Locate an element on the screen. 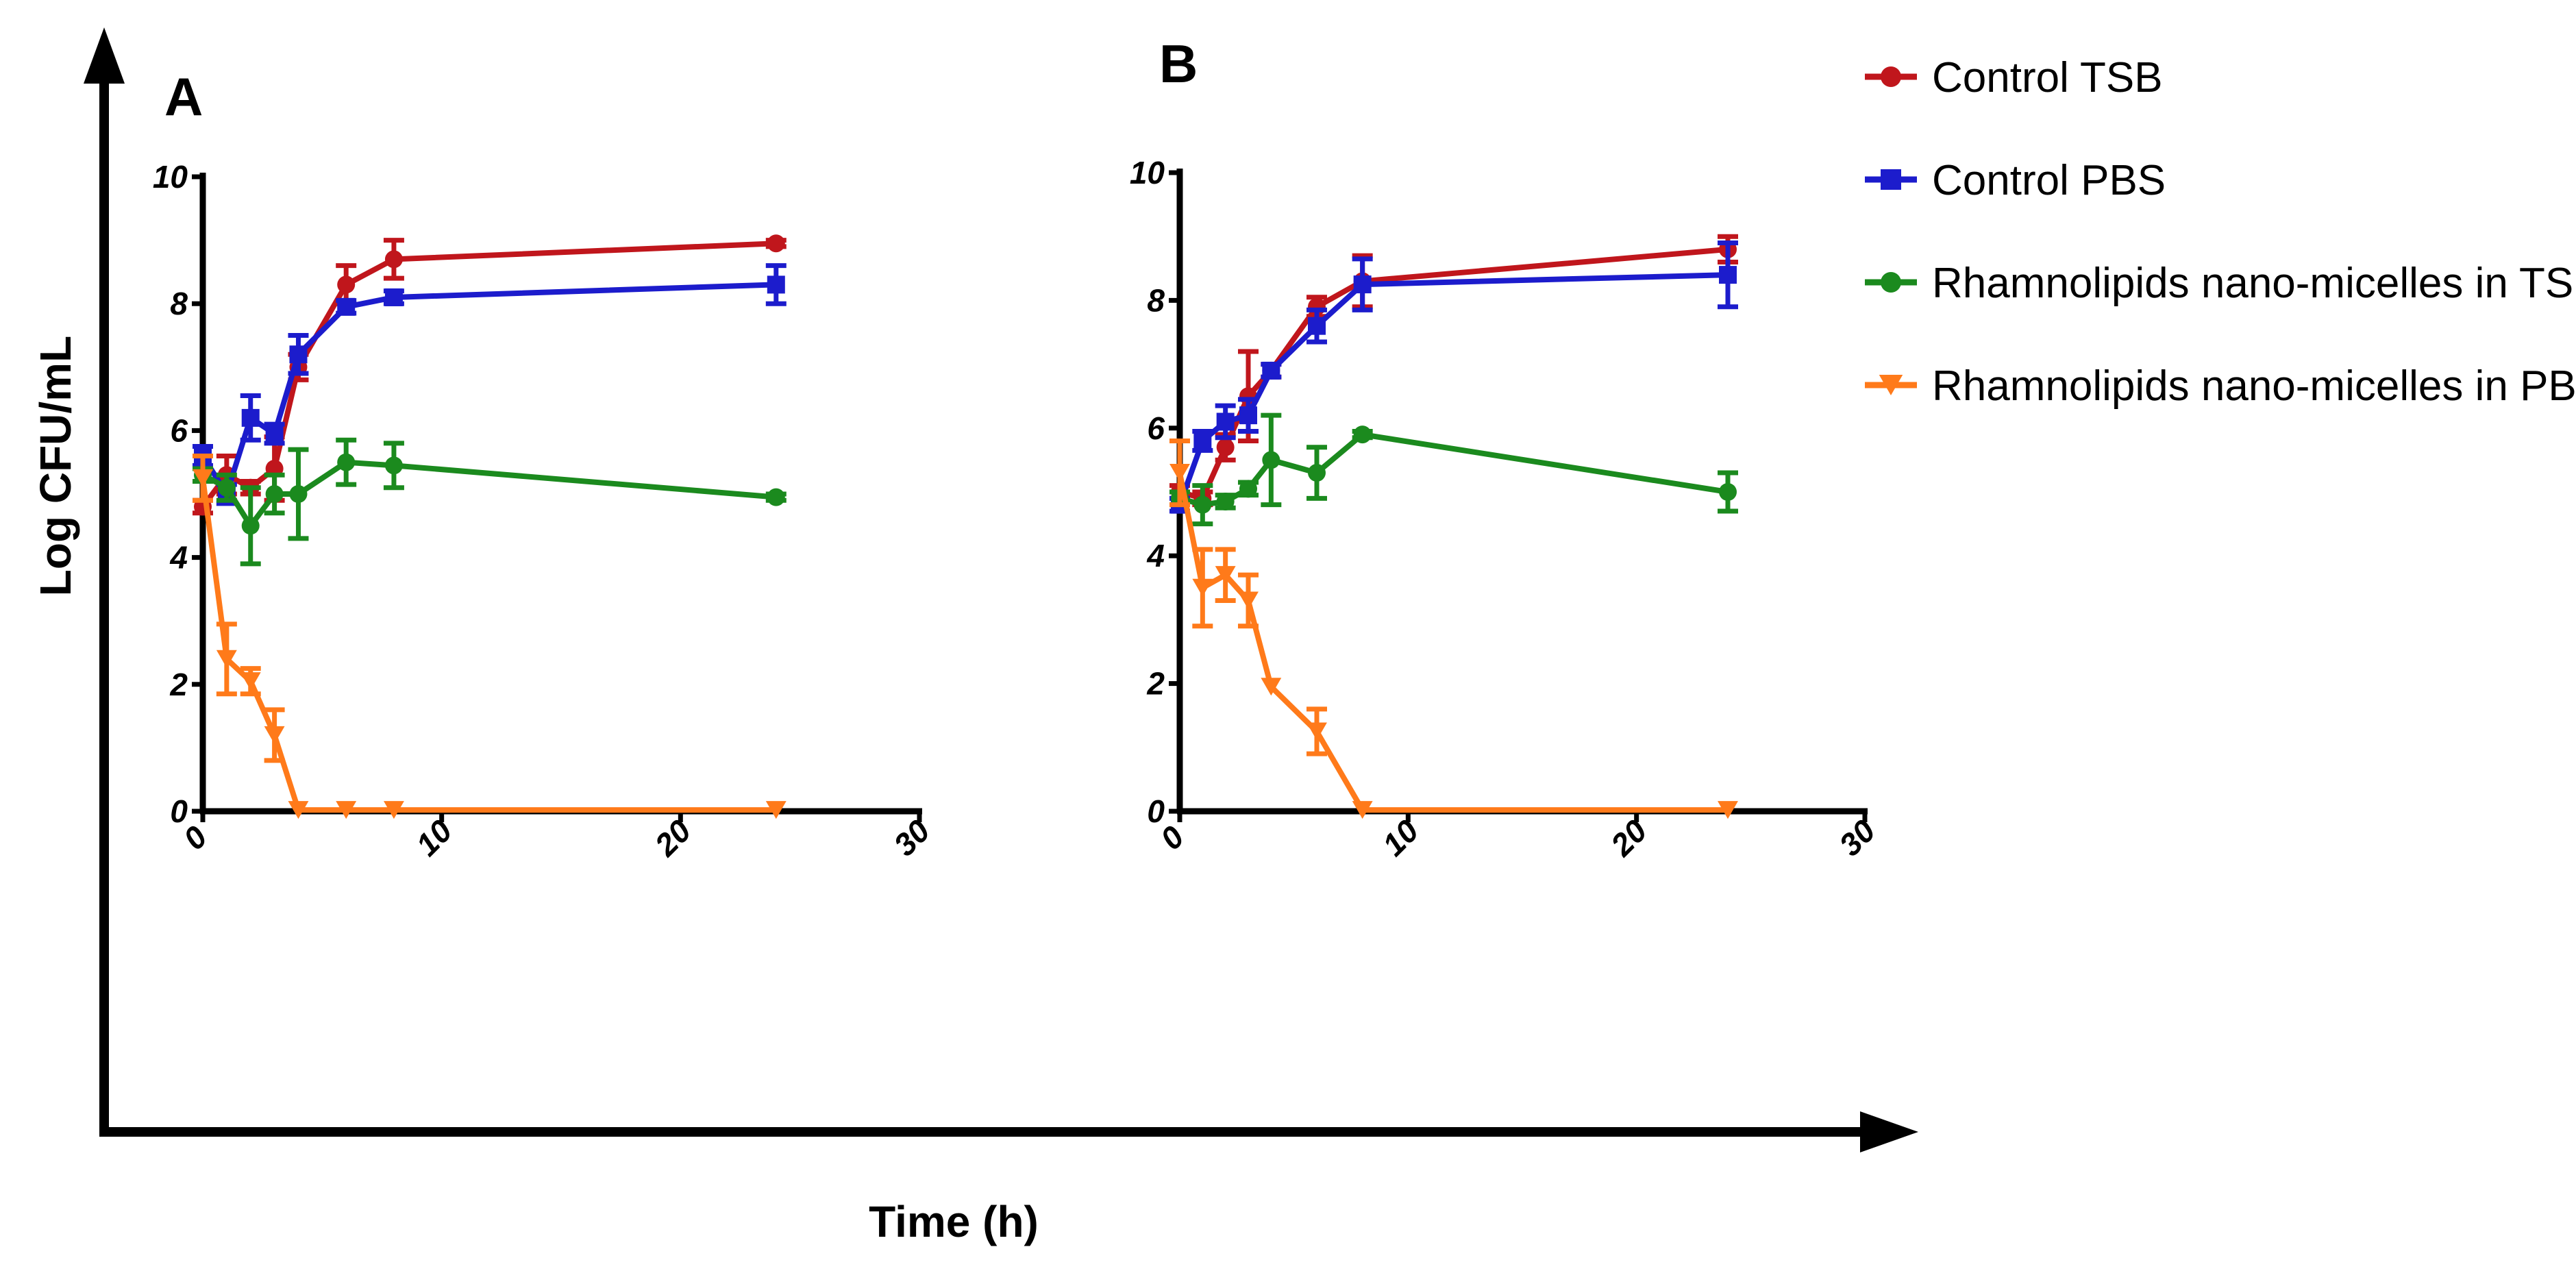 This screenshot has width=2576, height=1271. outer-x-axis-arrow is located at coordinates (1889, 1131).